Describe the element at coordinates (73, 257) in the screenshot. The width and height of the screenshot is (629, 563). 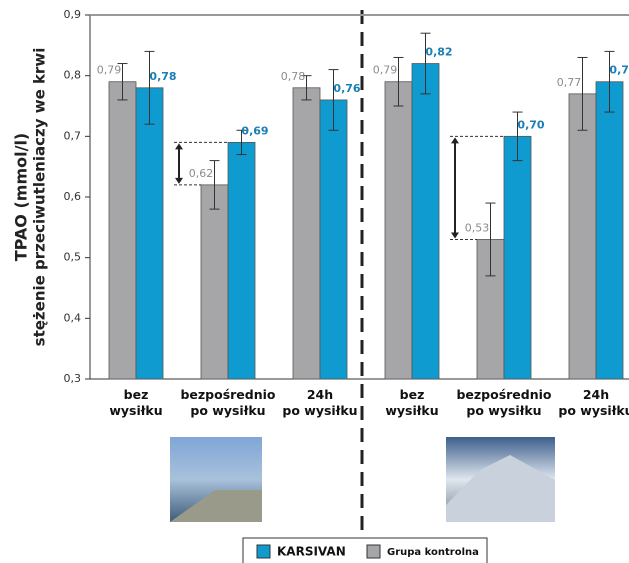
I see `y-tick-label: 0,5` at that location.